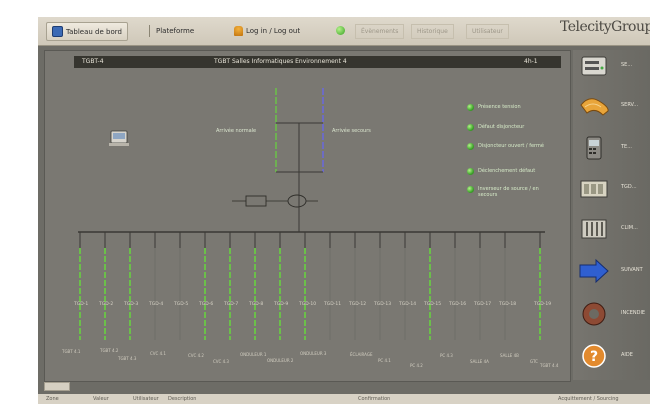 This screenshot has width=650, height=404. I want to click on feeder-label: TGD-3, so click(130, 304).